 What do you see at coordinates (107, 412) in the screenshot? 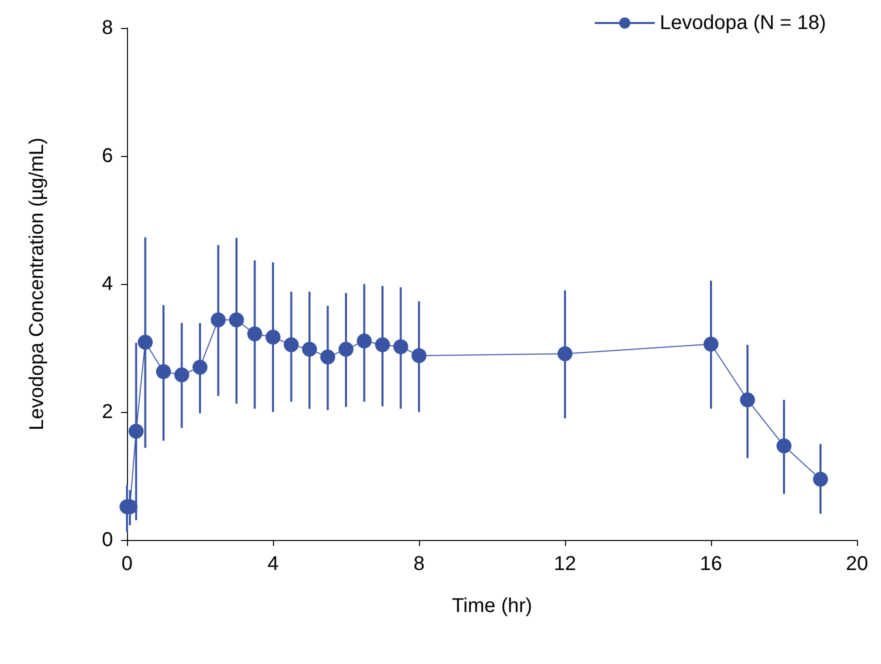
I see `y-tick-label: 2` at bounding box center [107, 412].